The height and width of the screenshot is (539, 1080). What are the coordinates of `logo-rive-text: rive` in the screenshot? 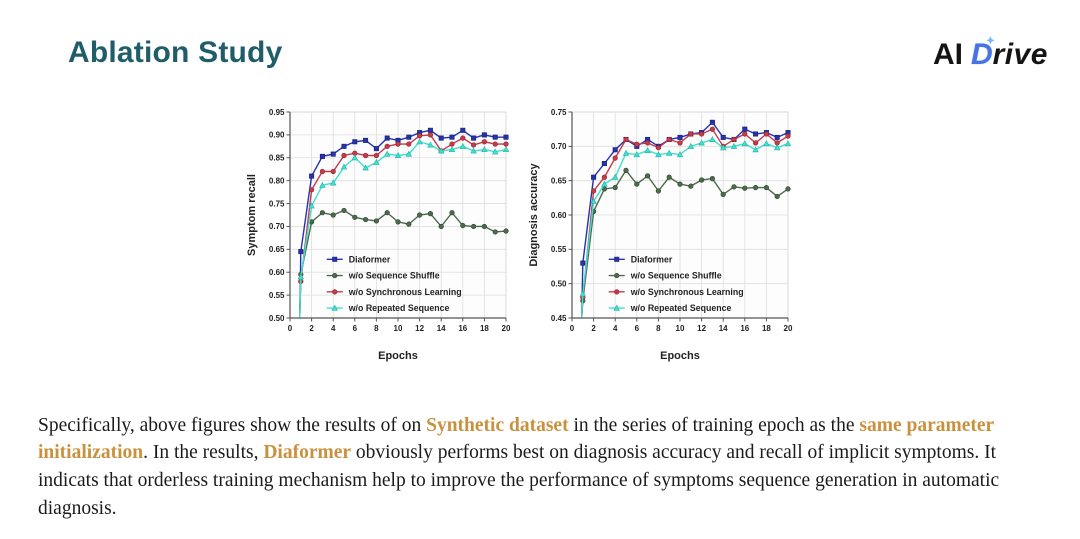 It's located at (1020, 54).